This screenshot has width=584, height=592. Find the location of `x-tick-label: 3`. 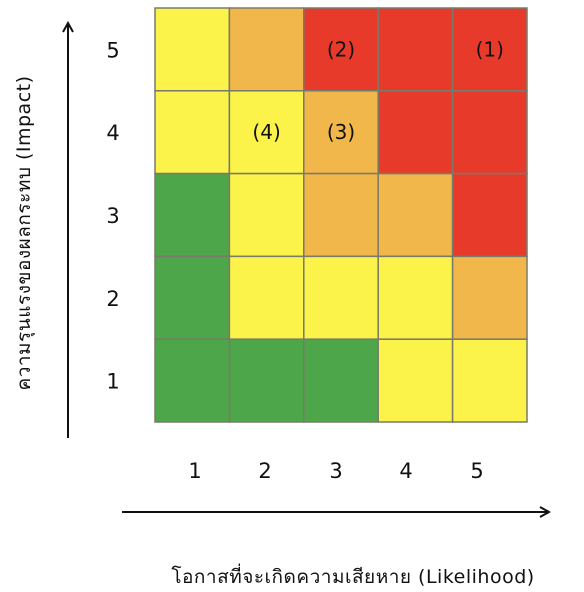

x-tick-label: 3 is located at coordinates (335, 471).